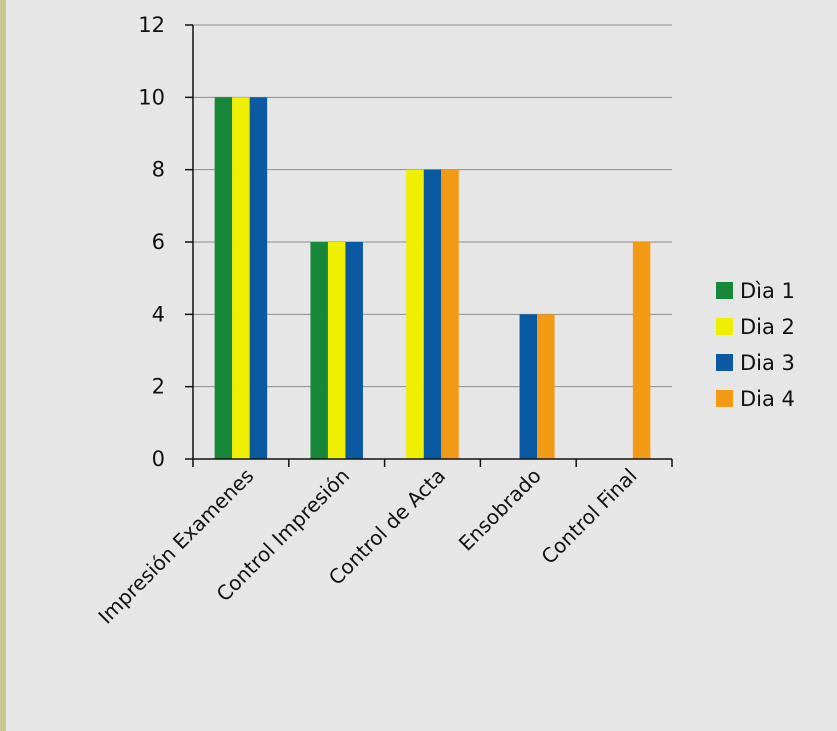  I want to click on y-tick-label: 4, so click(158, 314).